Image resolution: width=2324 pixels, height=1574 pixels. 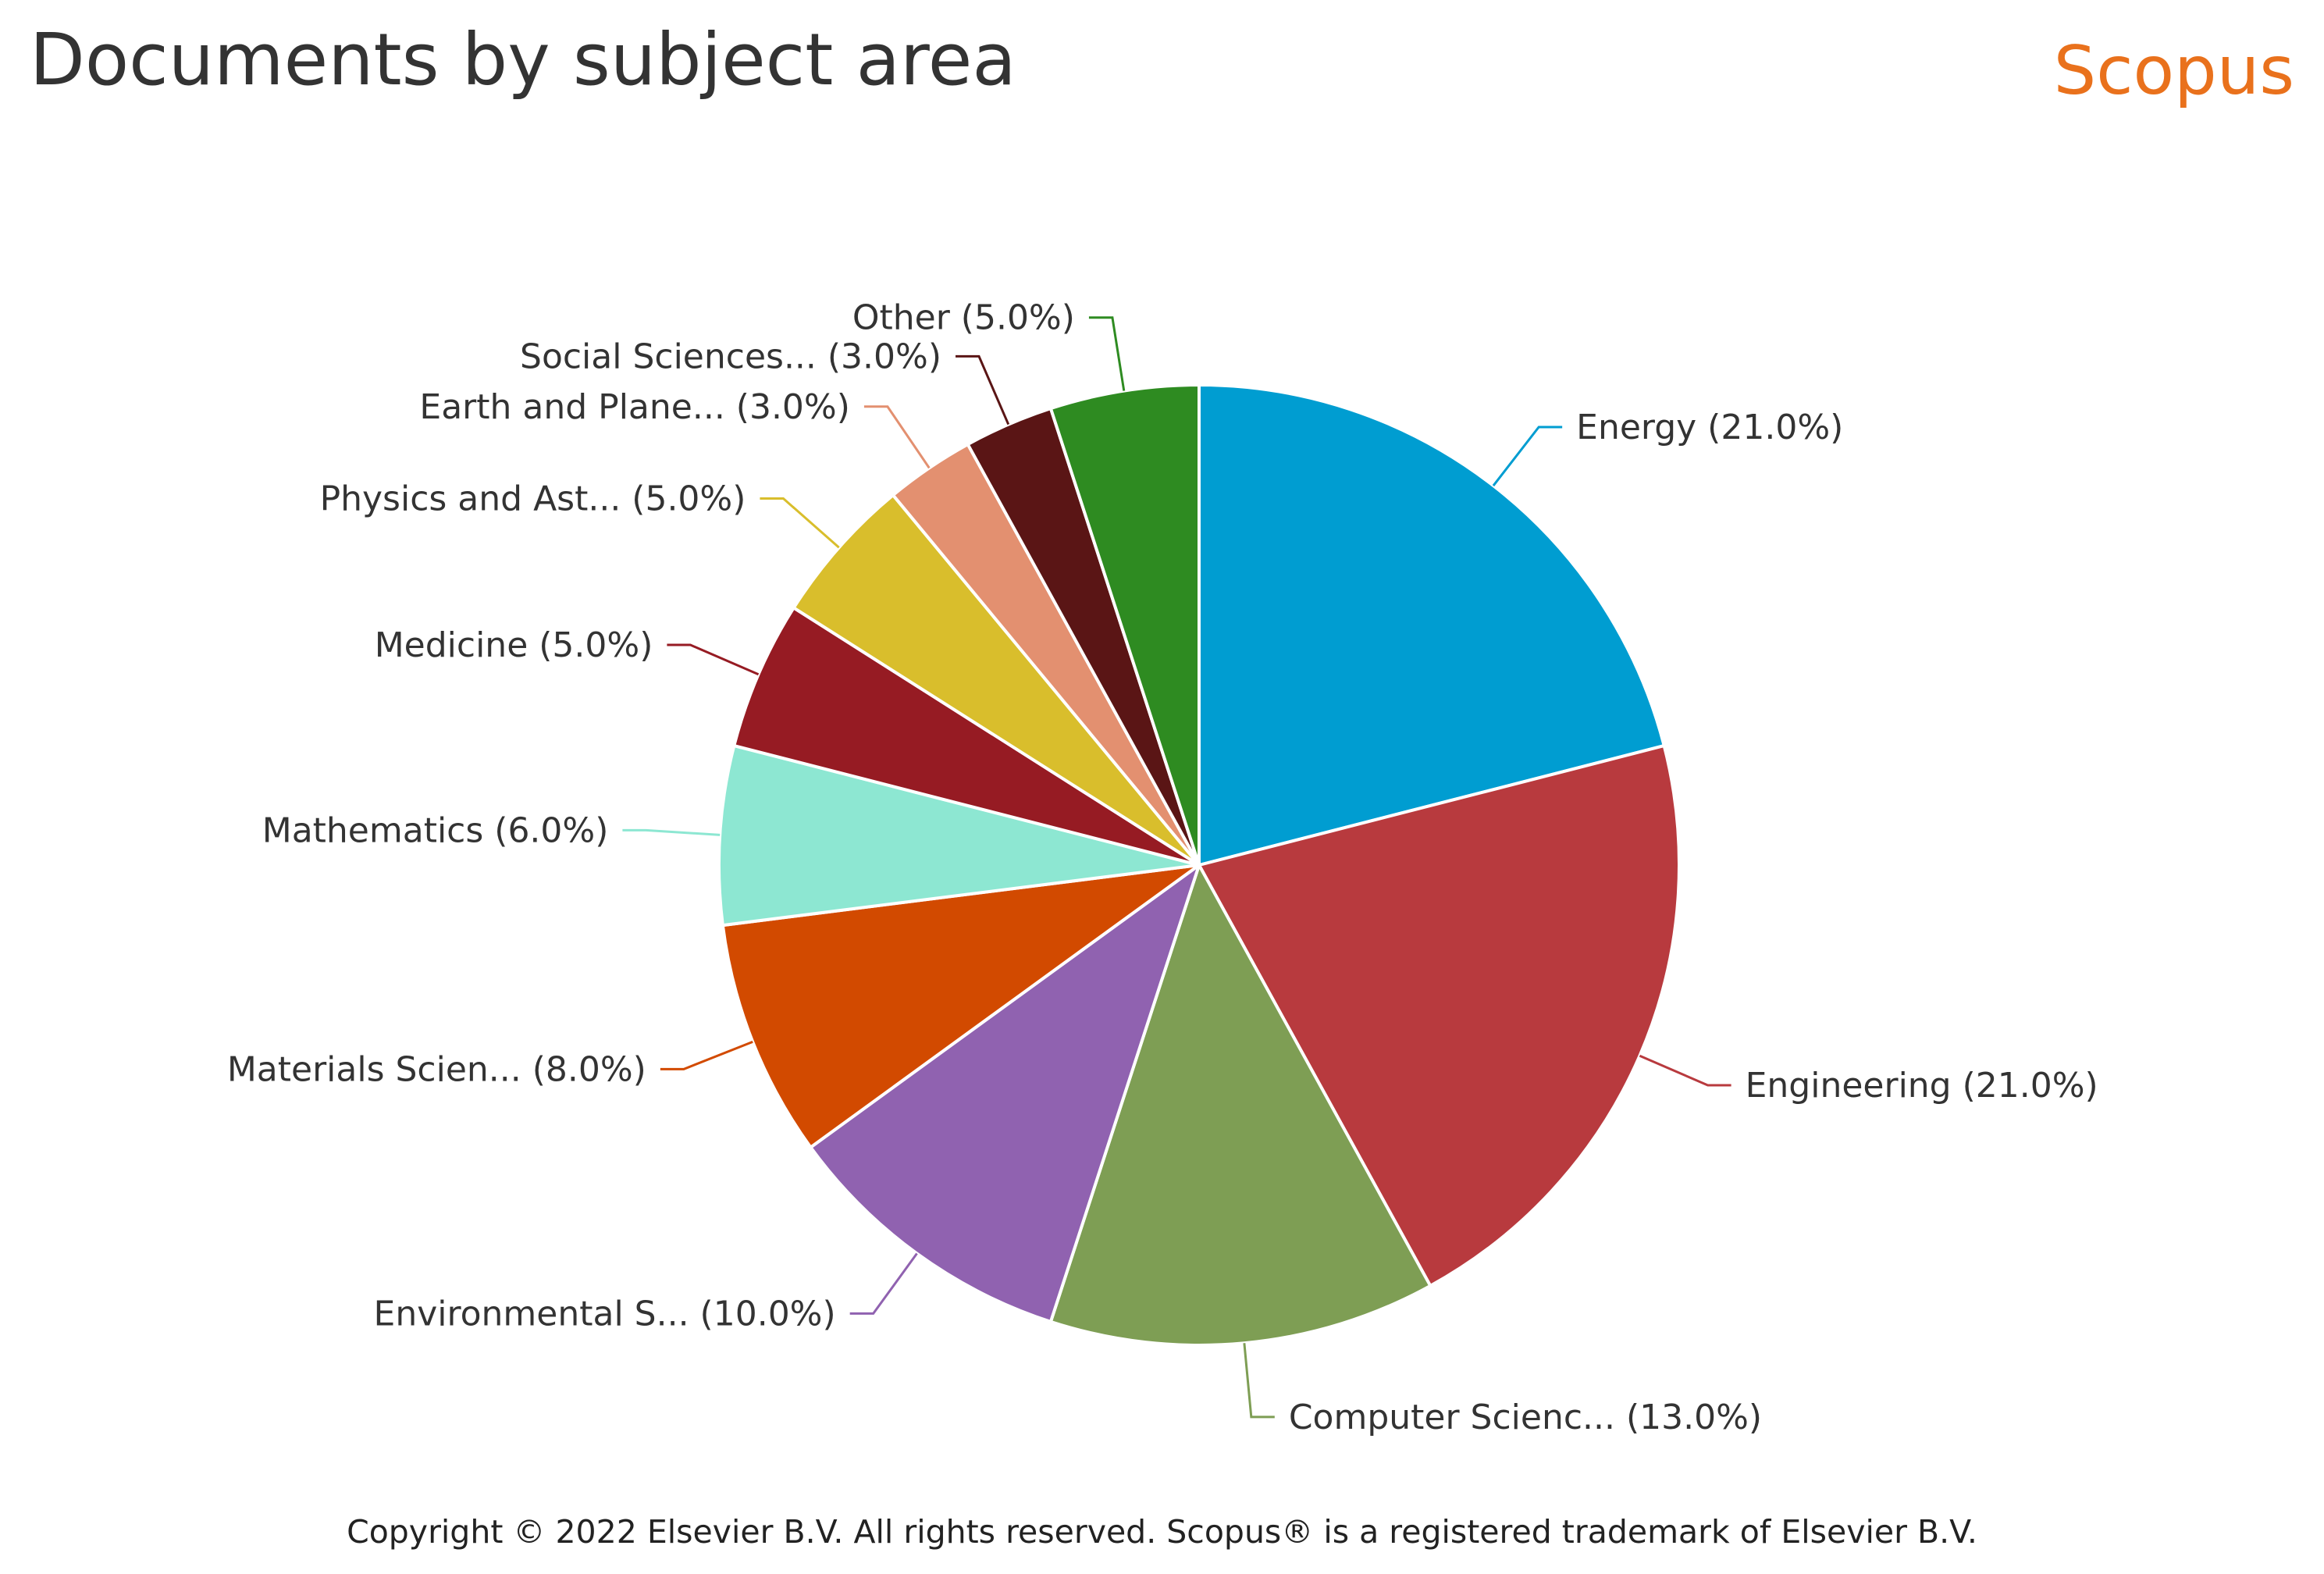 What do you see at coordinates (634, 407) in the screenshot?
I see `slice-label-earth-and-plane: Earth and Plane... (3.0%)` at bounding box center [634, 407].